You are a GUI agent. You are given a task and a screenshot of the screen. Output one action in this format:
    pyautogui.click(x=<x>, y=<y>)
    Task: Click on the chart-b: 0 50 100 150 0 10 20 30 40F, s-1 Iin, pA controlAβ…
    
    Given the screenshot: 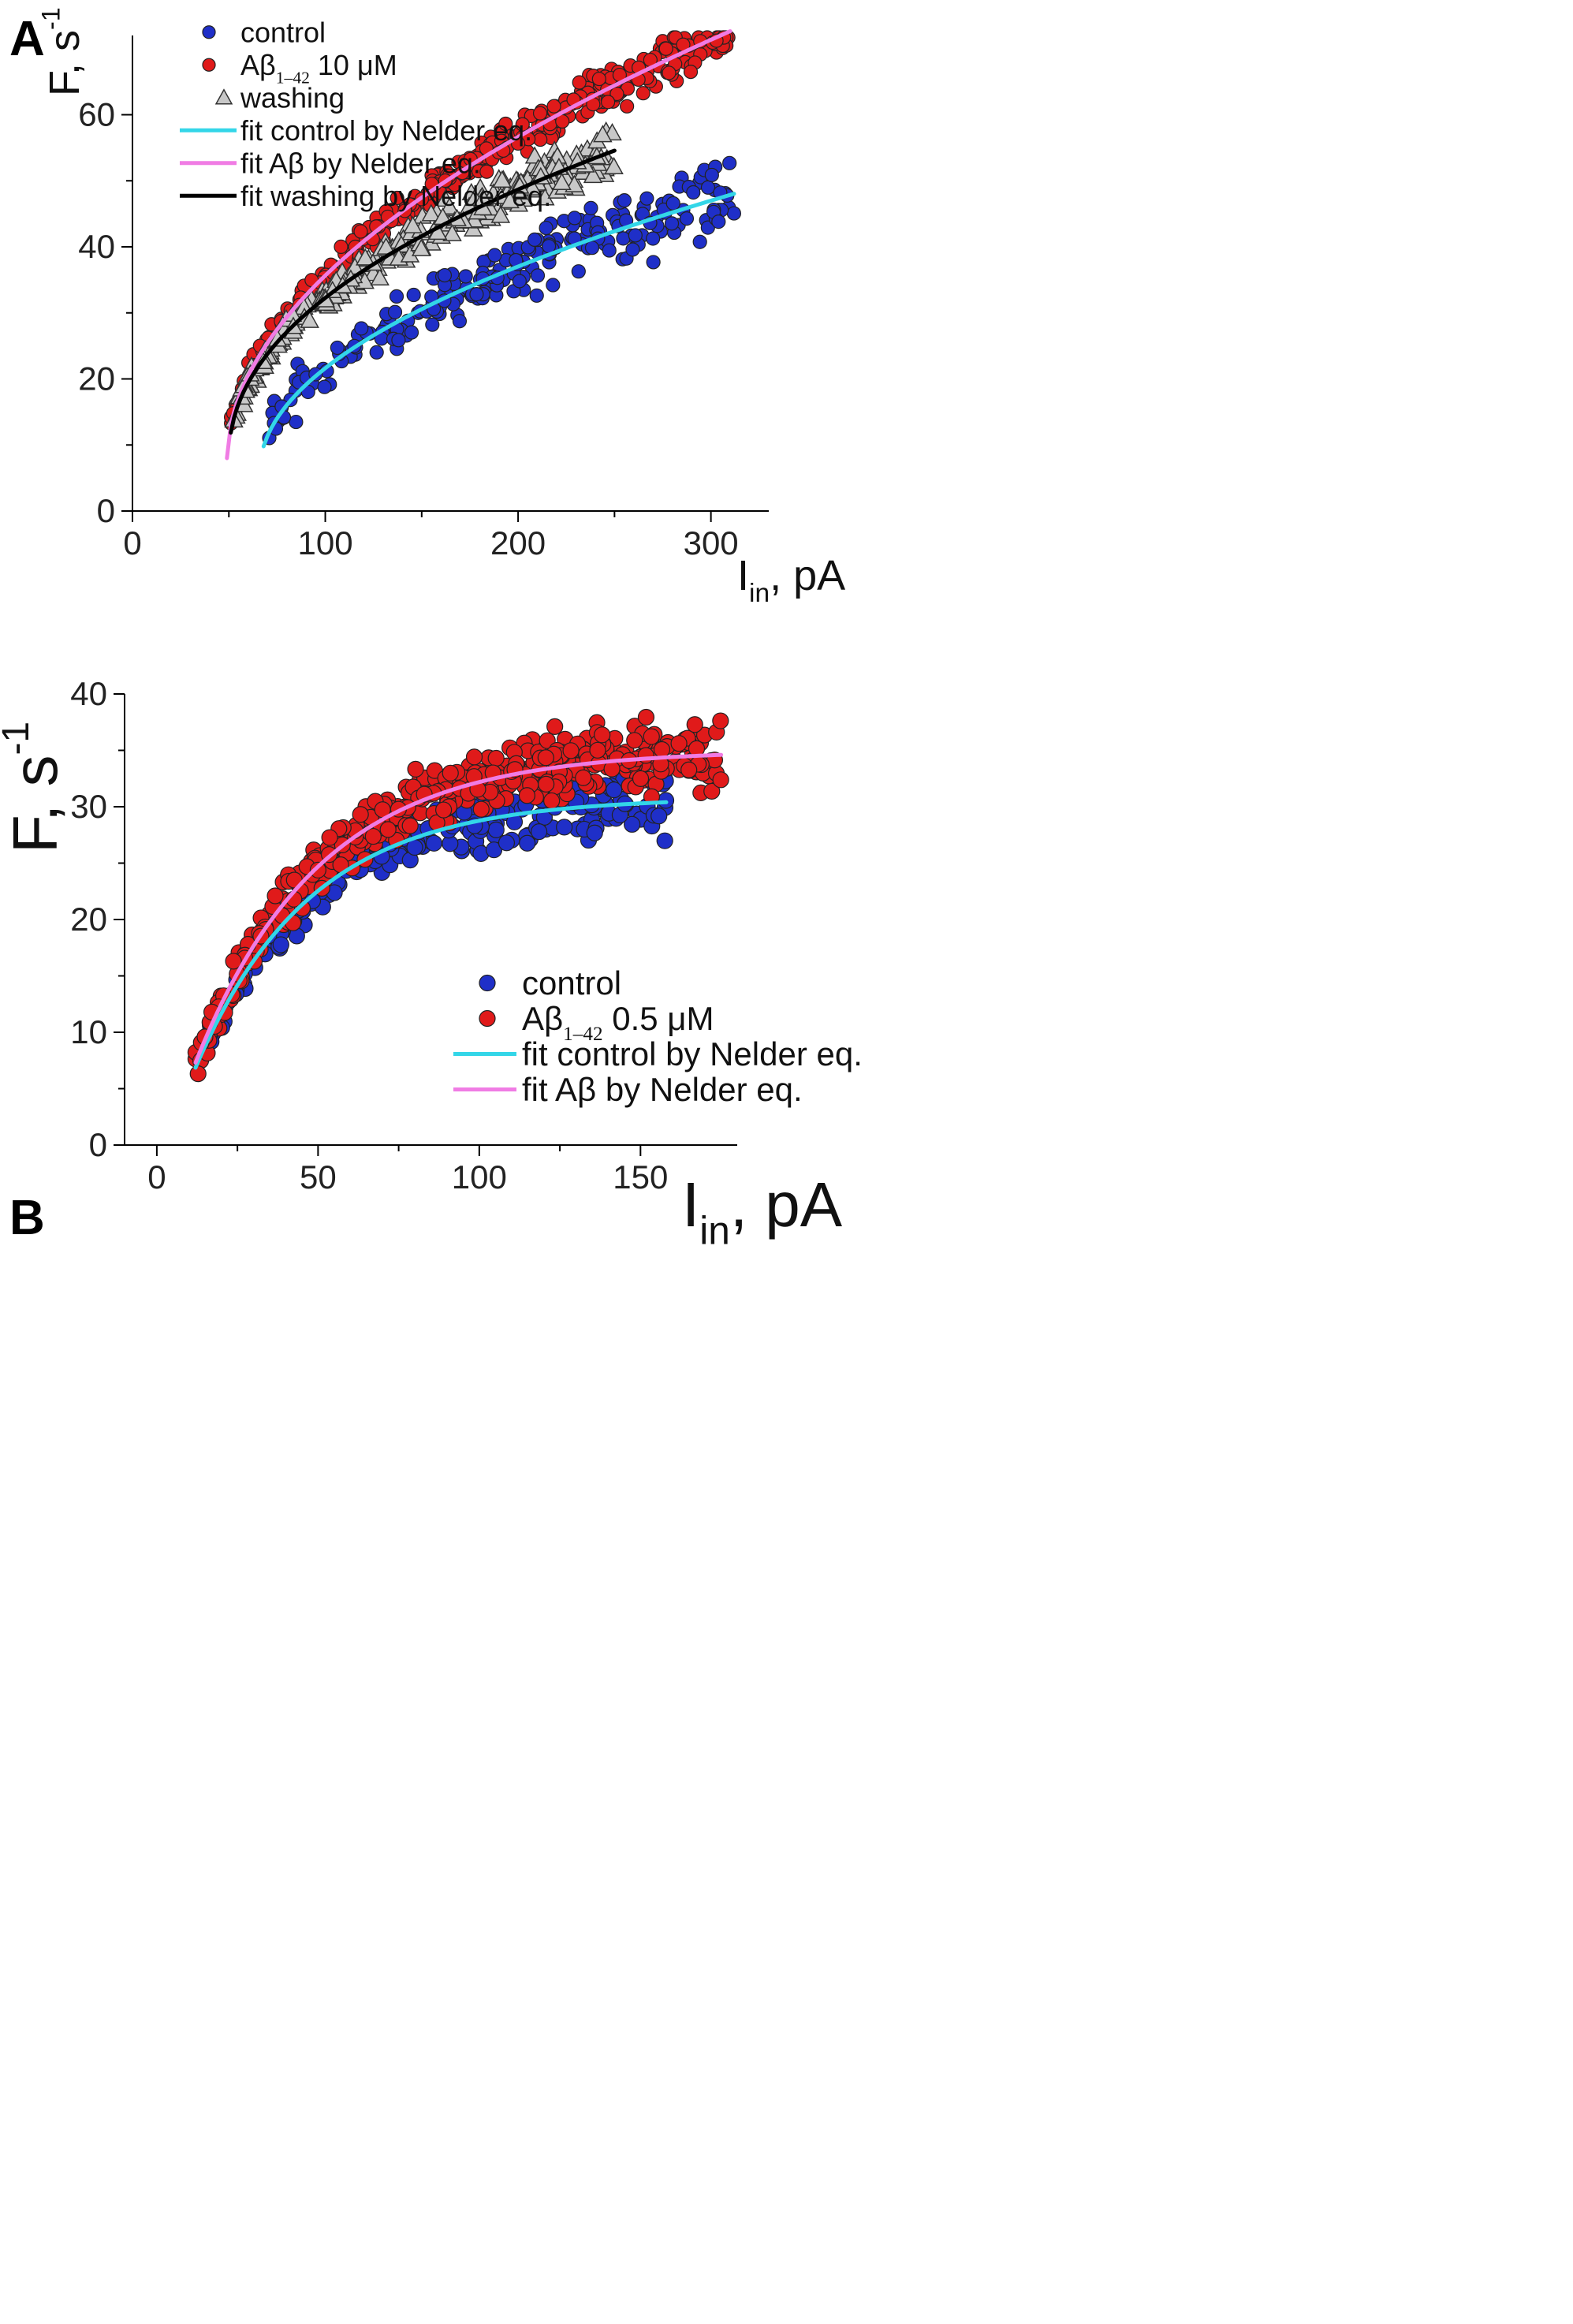 What is the action you would take?
    pyautogui.click(x=431, y=963)
    